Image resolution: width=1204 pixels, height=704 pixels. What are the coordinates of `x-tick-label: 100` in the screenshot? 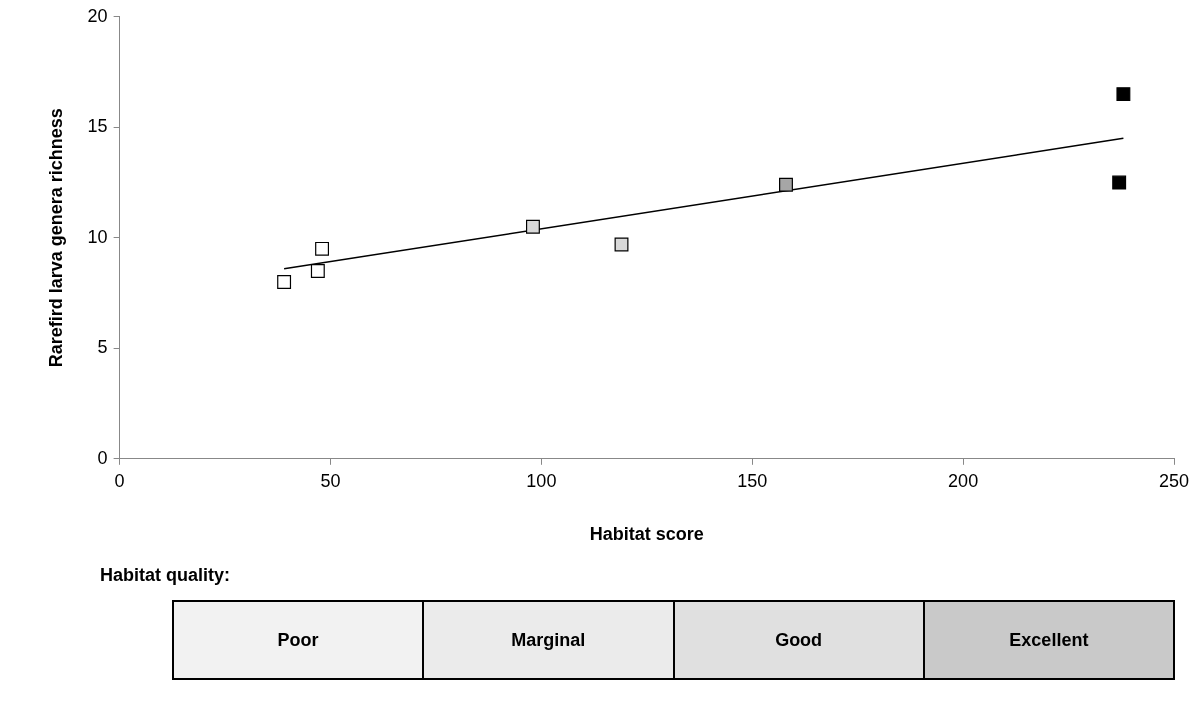 It's located at (541, 480).